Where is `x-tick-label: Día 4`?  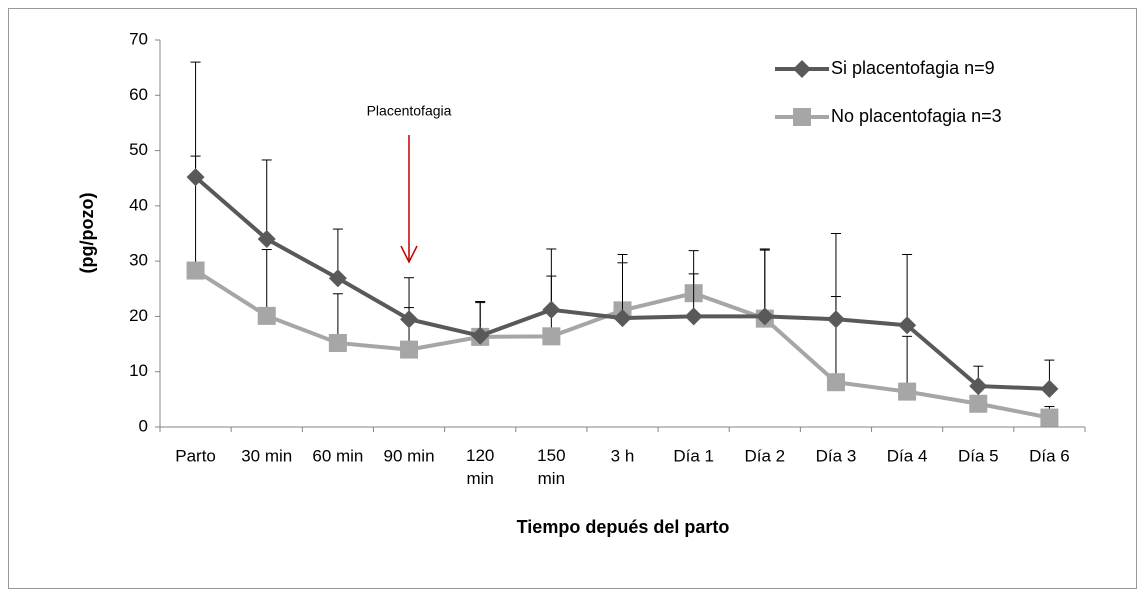
x-tick-label: Día 4 is located at coordinates (907, 455).